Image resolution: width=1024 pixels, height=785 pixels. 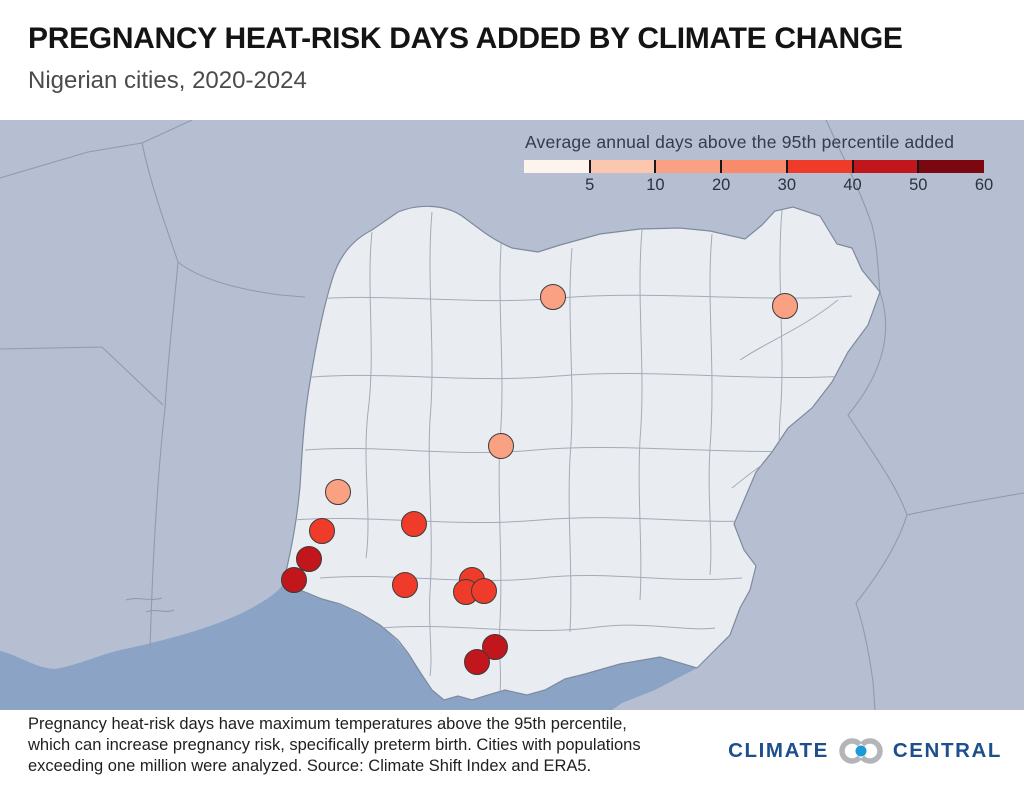 I want to click on border-niger-chad-cameroon, so click(x=866, y=415).